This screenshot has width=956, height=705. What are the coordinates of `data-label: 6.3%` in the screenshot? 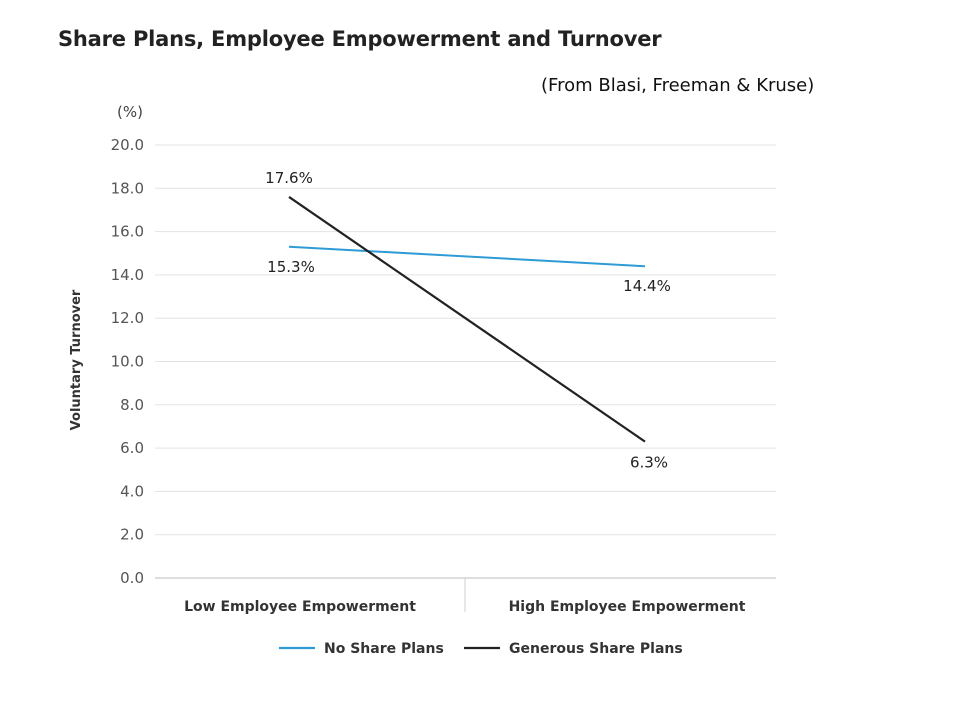 It's located at (649, 463).